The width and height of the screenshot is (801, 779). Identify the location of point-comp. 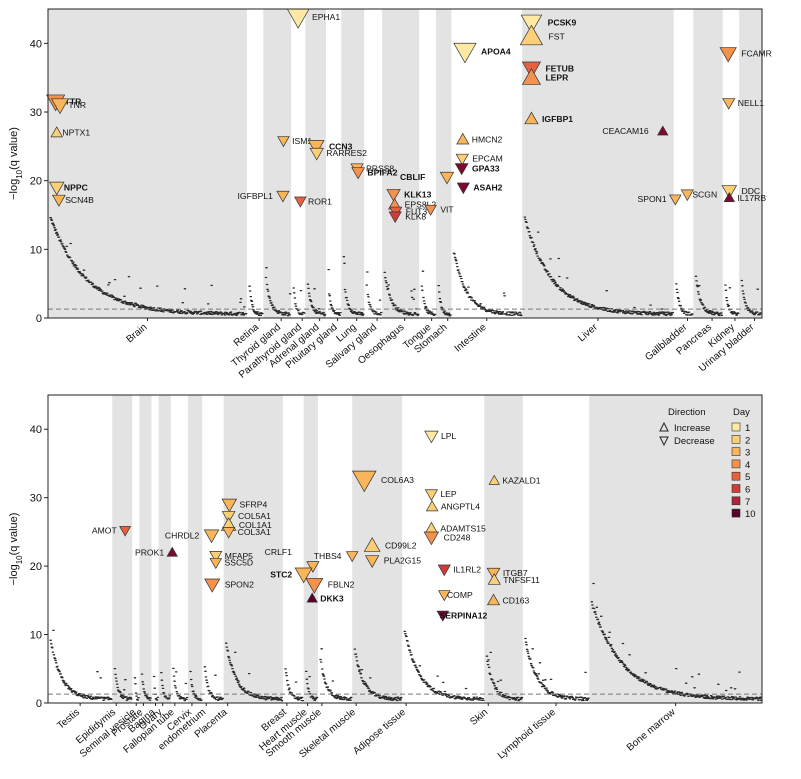
(444, 596).